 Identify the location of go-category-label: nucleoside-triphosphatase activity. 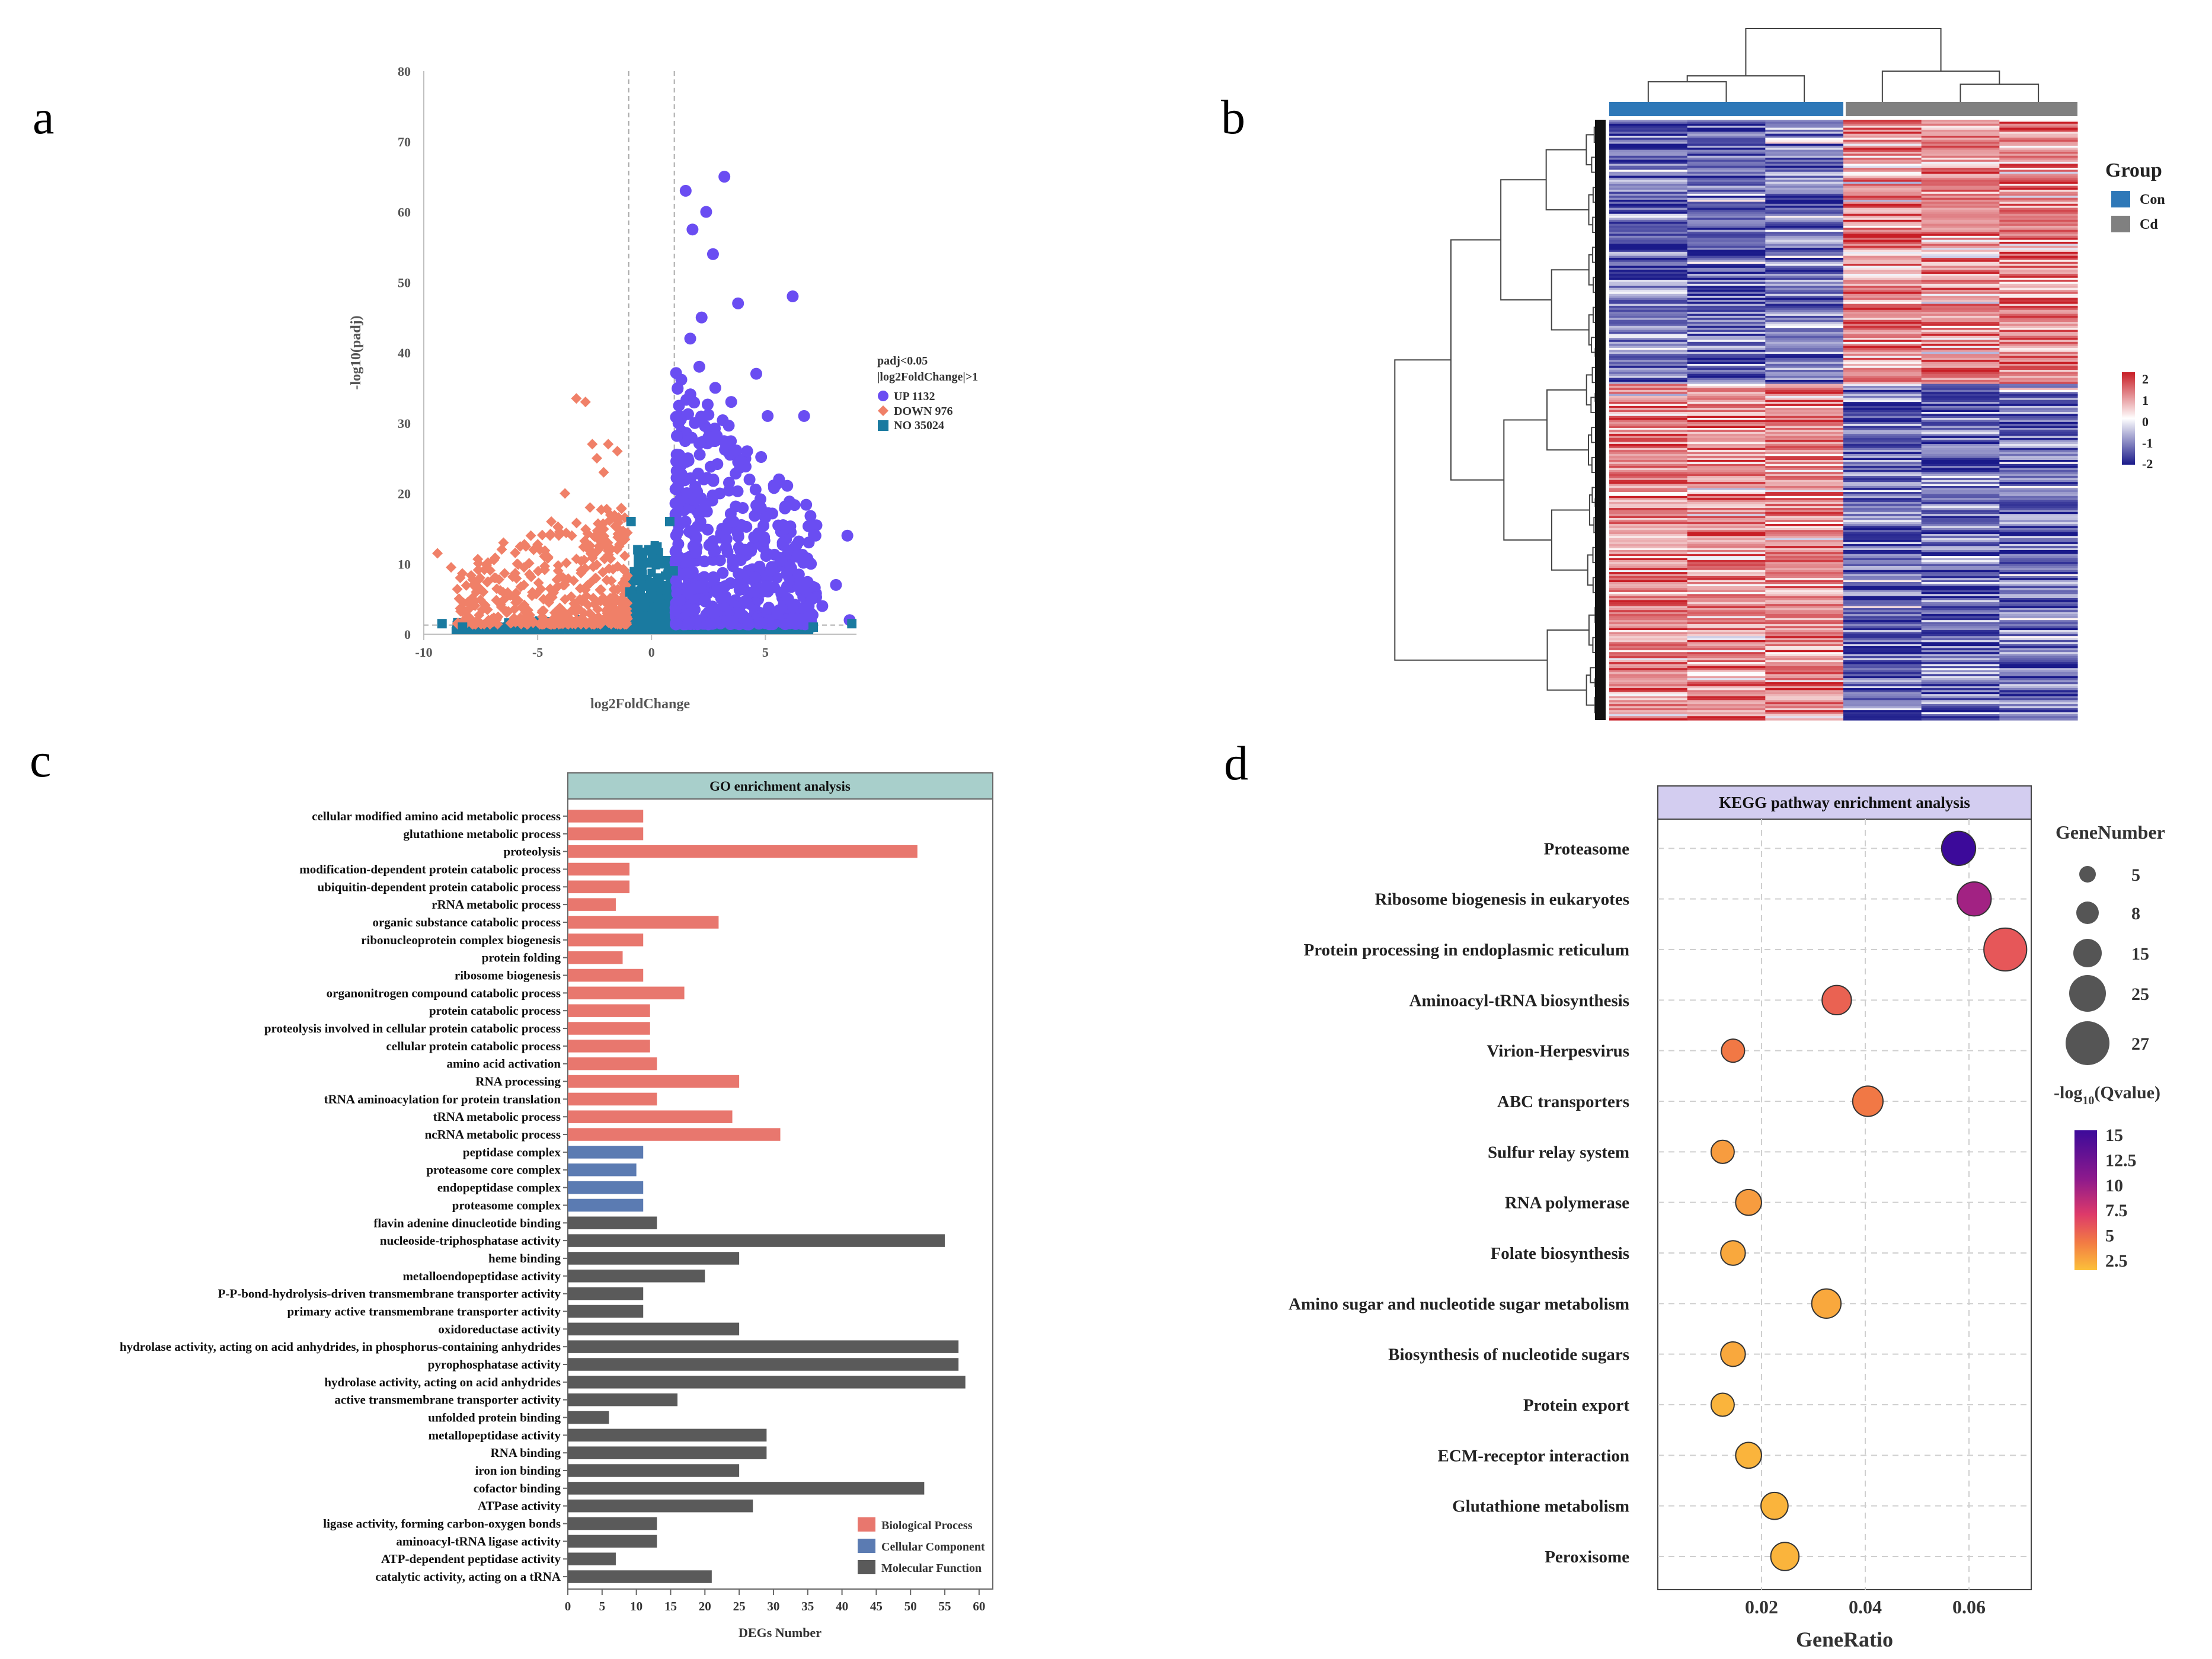
(471, 1241).